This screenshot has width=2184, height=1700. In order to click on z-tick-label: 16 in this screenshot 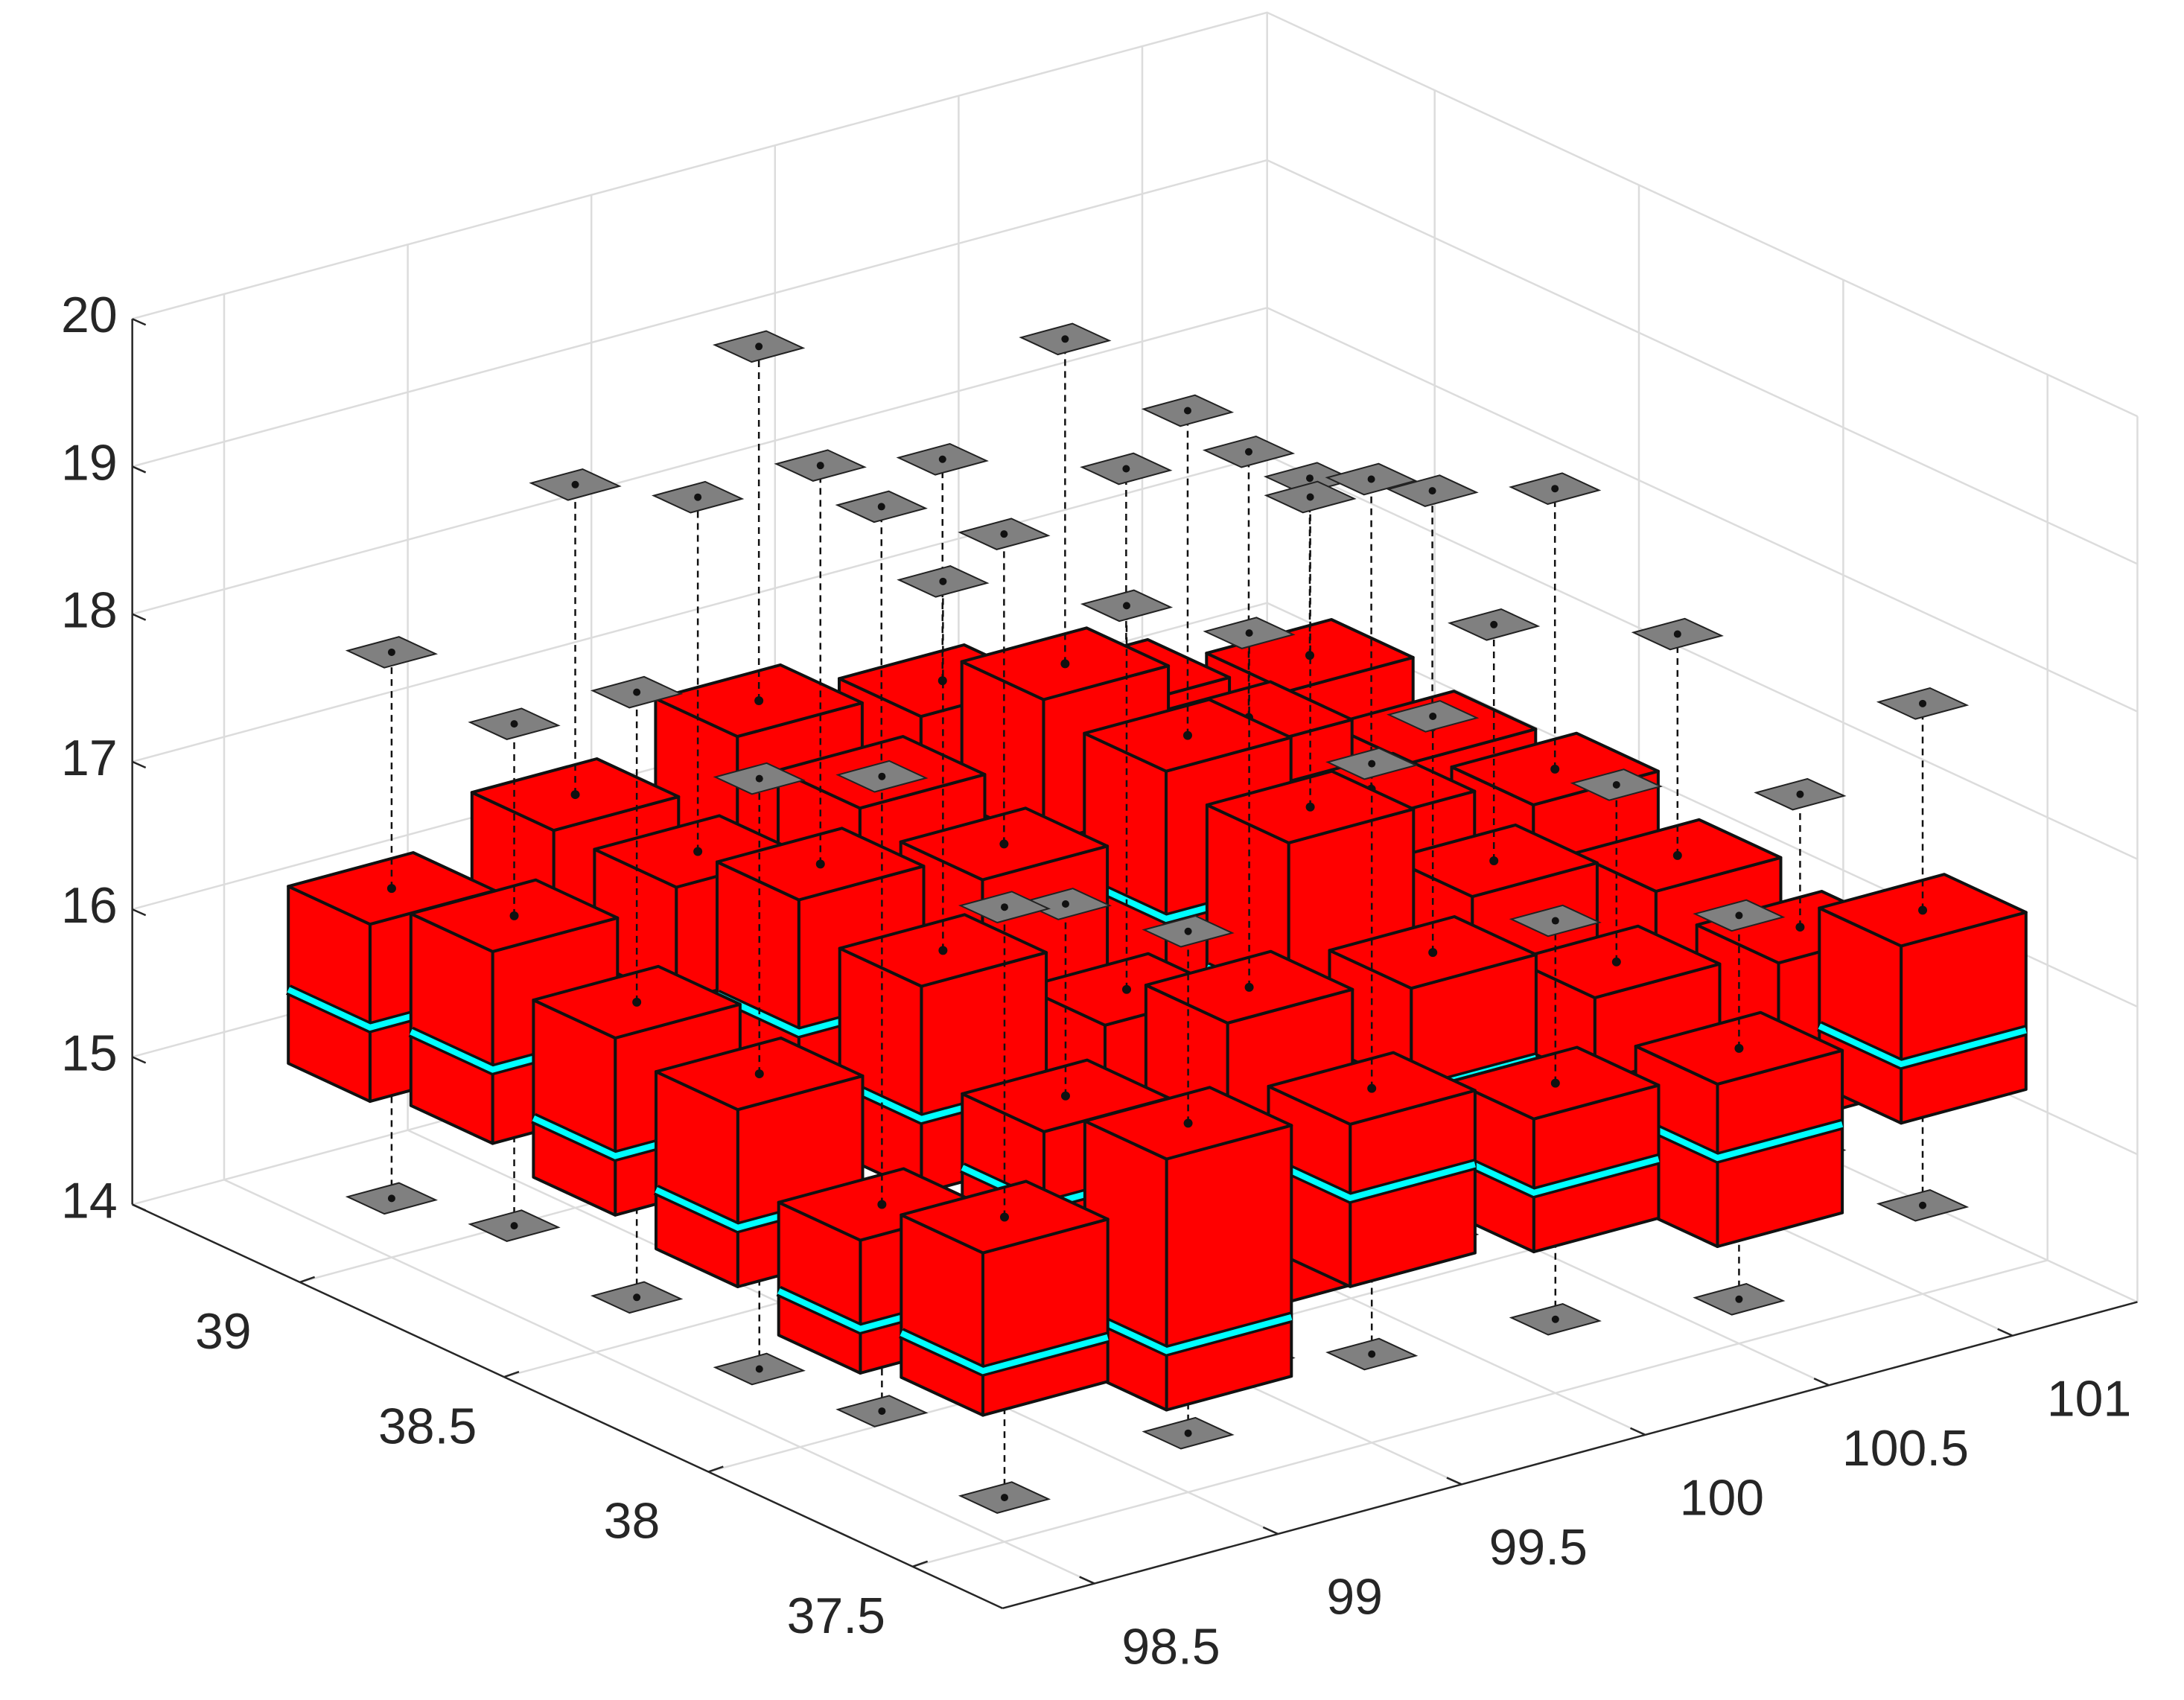, I will do `click(89, 906)`.